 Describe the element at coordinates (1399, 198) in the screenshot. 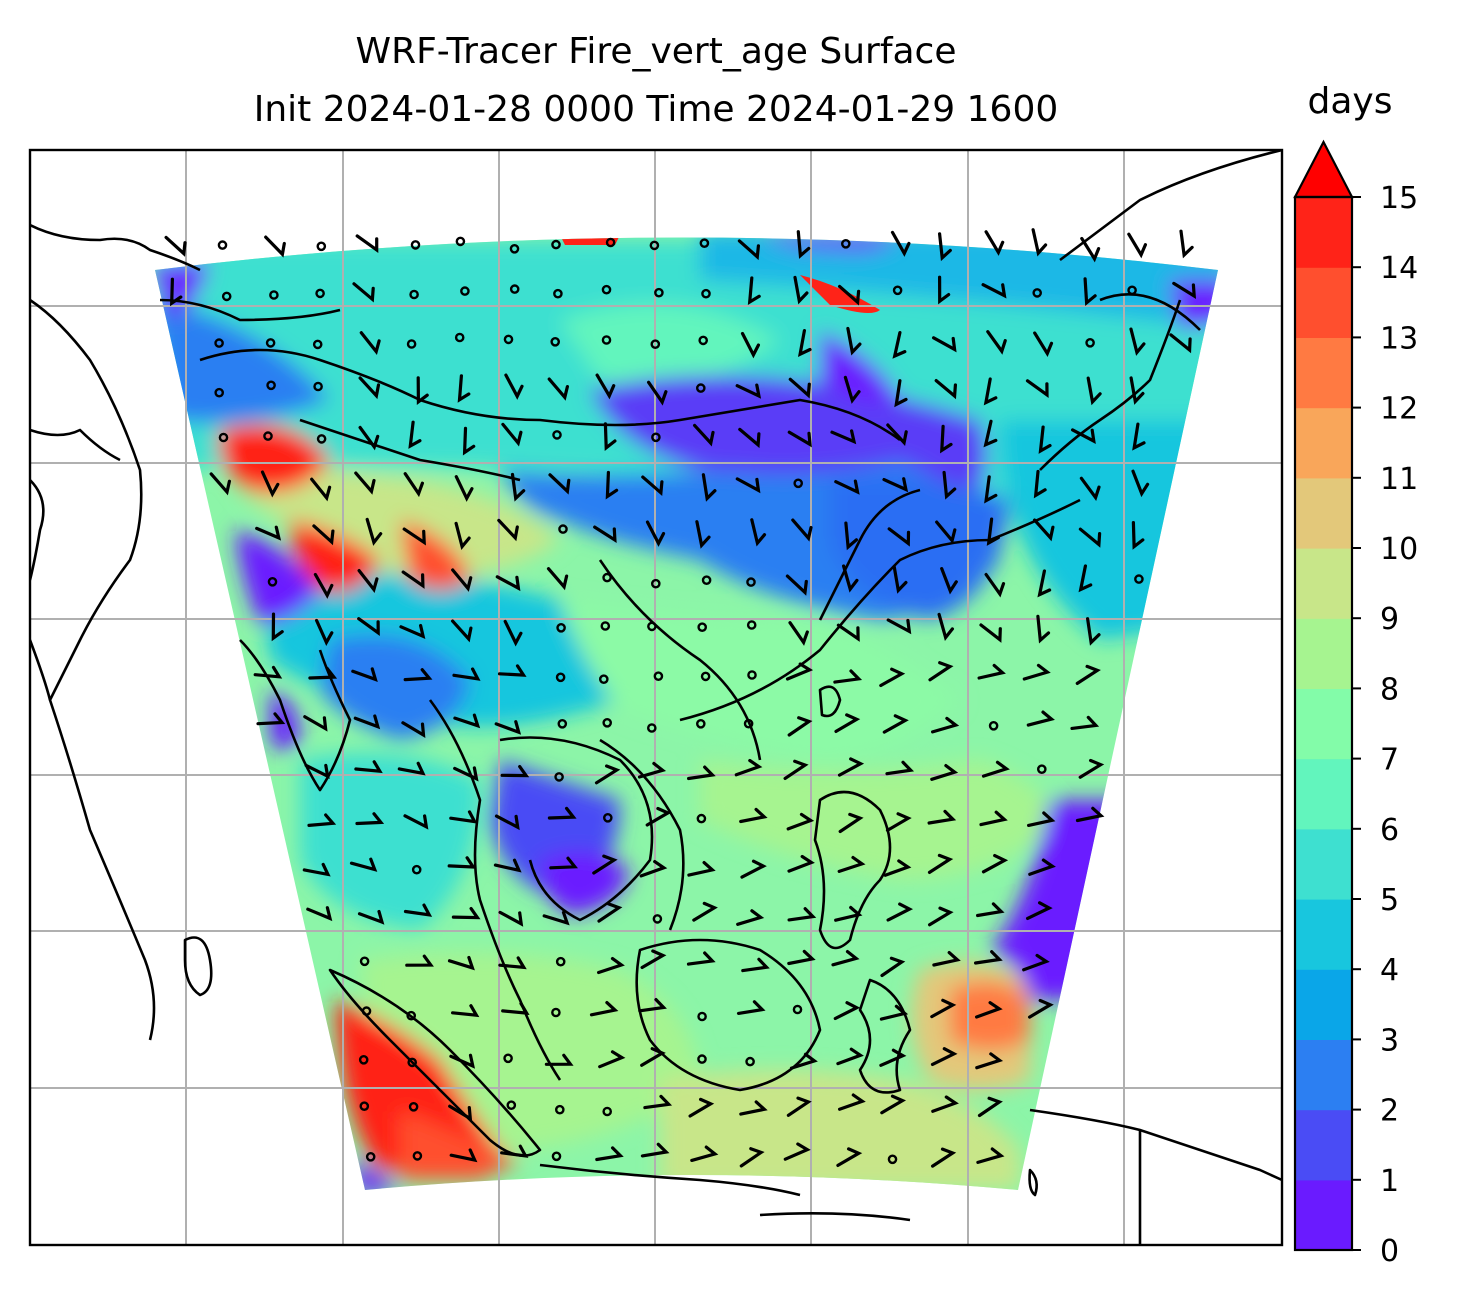

I see `colorbar-tick-label: 15` at that location.